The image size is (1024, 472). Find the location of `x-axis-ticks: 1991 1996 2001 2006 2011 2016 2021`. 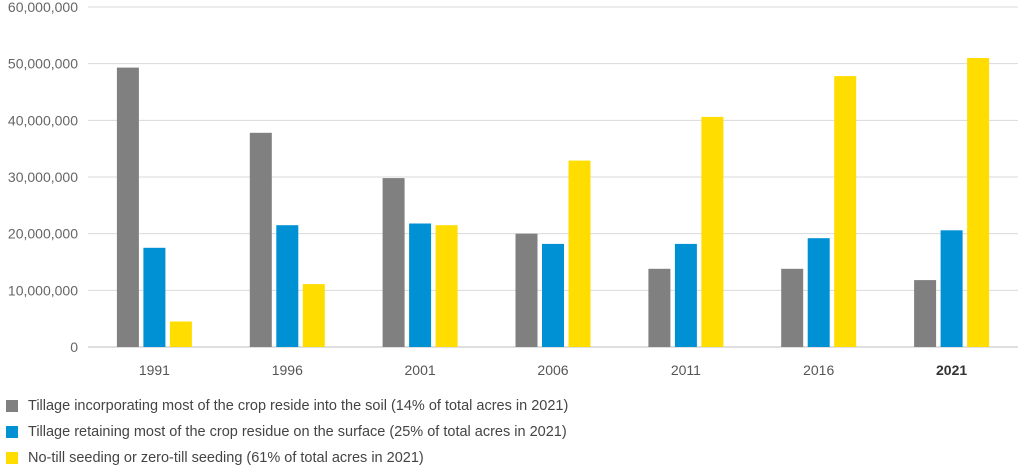

x-axis-ticks: 1991 1996 2001 2006 2011 2016 2021 is located at coordinates (553, 370).